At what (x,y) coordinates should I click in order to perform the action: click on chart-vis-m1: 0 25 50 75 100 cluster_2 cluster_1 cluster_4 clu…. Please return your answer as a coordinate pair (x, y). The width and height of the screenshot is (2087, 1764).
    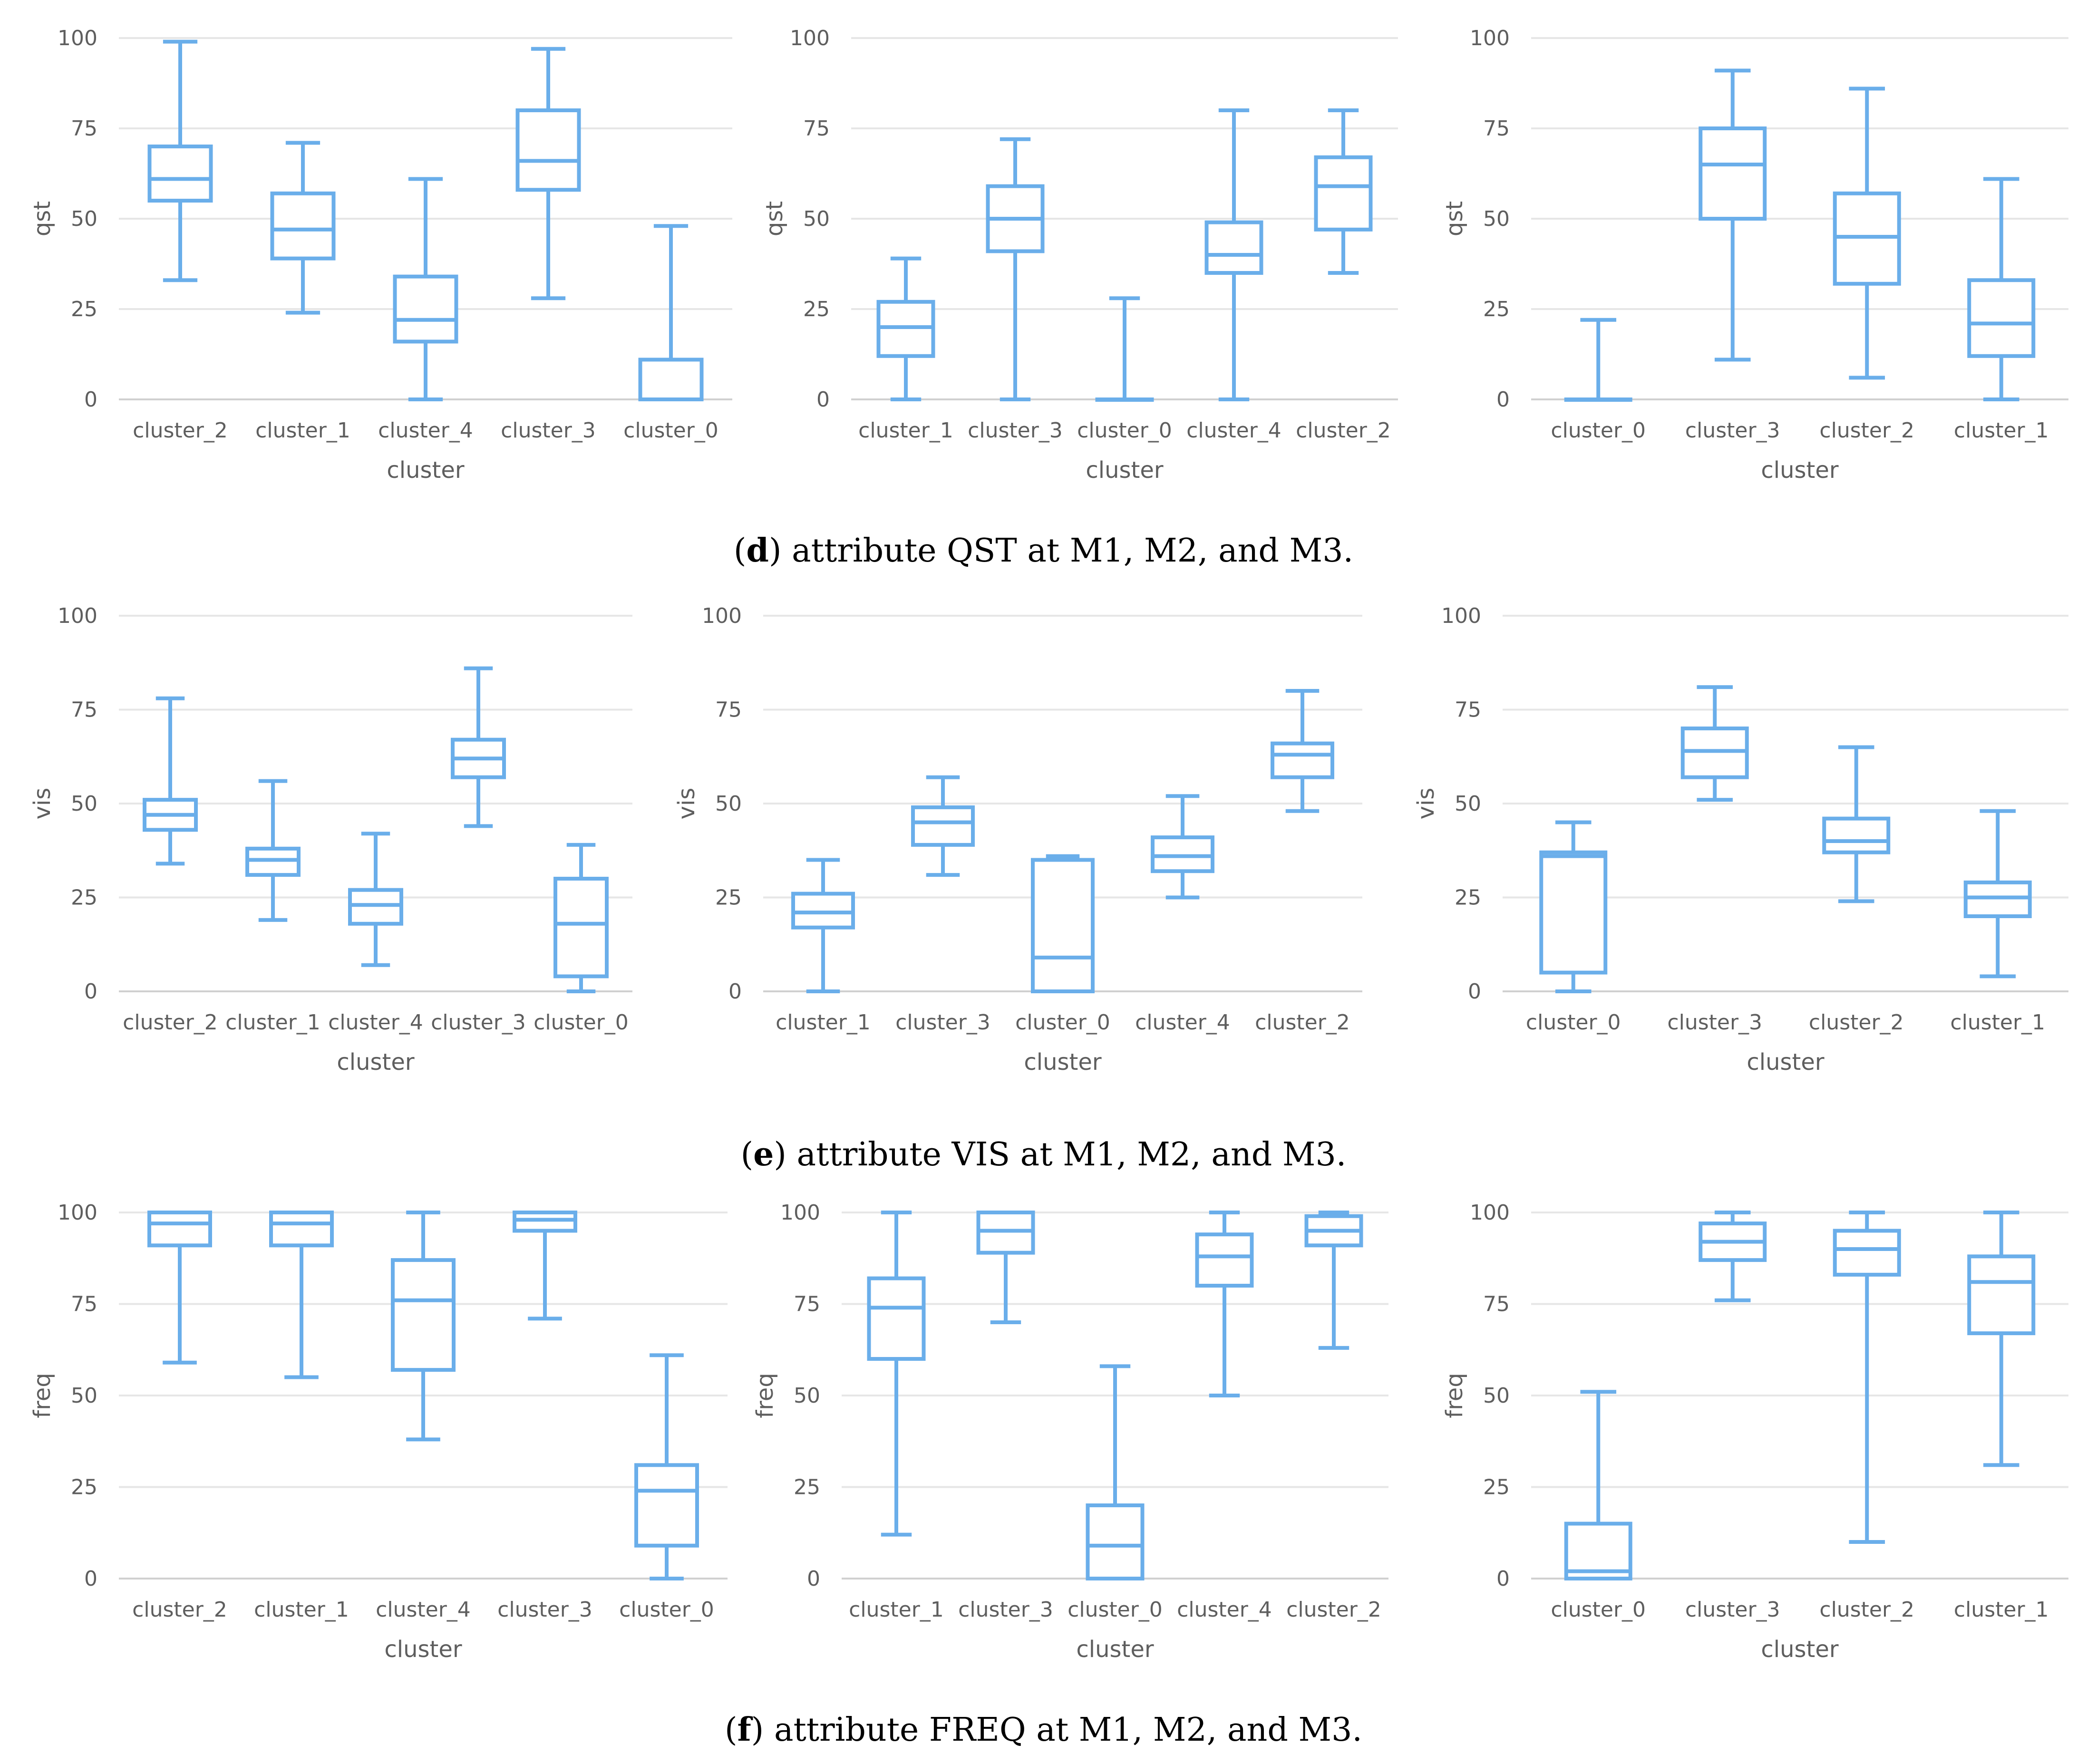
    Looking at the image, I should click on (326, 844).